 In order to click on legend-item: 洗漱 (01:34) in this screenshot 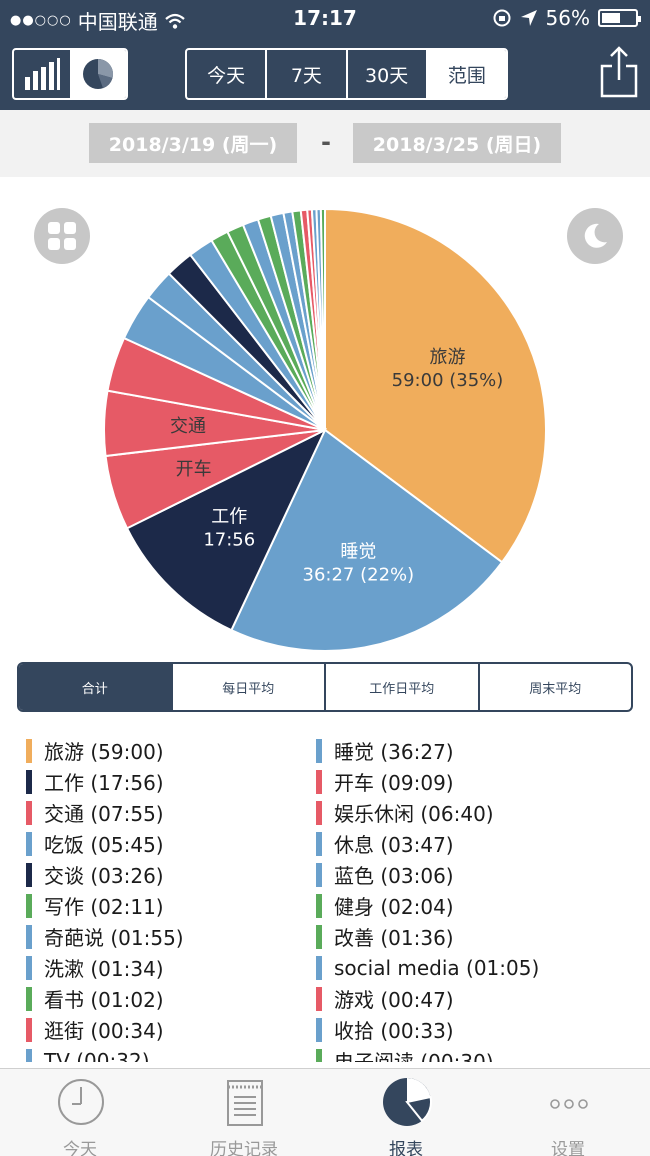, I will do `click(95, 967)`.